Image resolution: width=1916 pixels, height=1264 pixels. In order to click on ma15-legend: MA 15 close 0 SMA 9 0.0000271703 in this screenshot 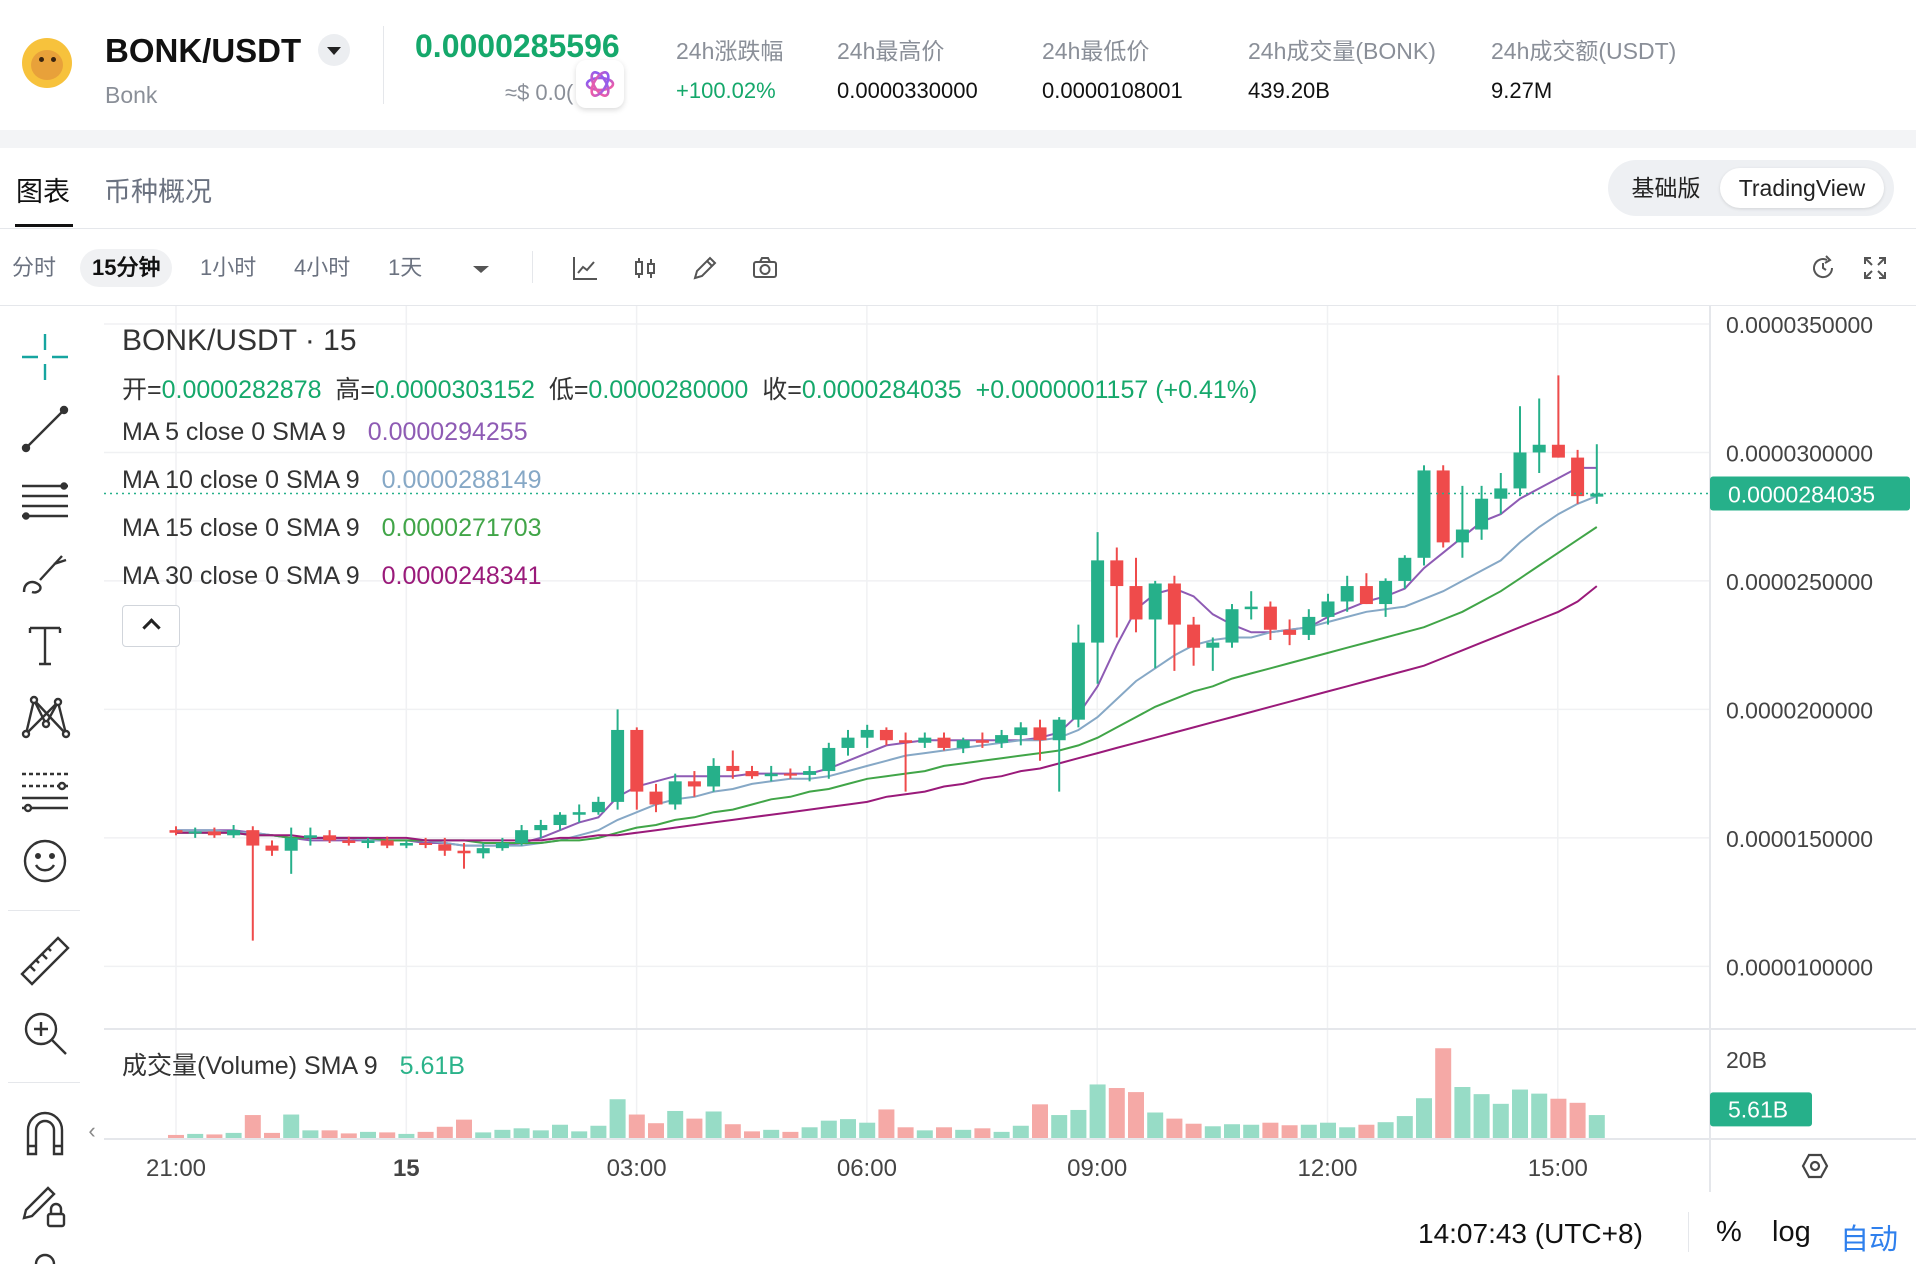, I will do `click(332, 528)`.